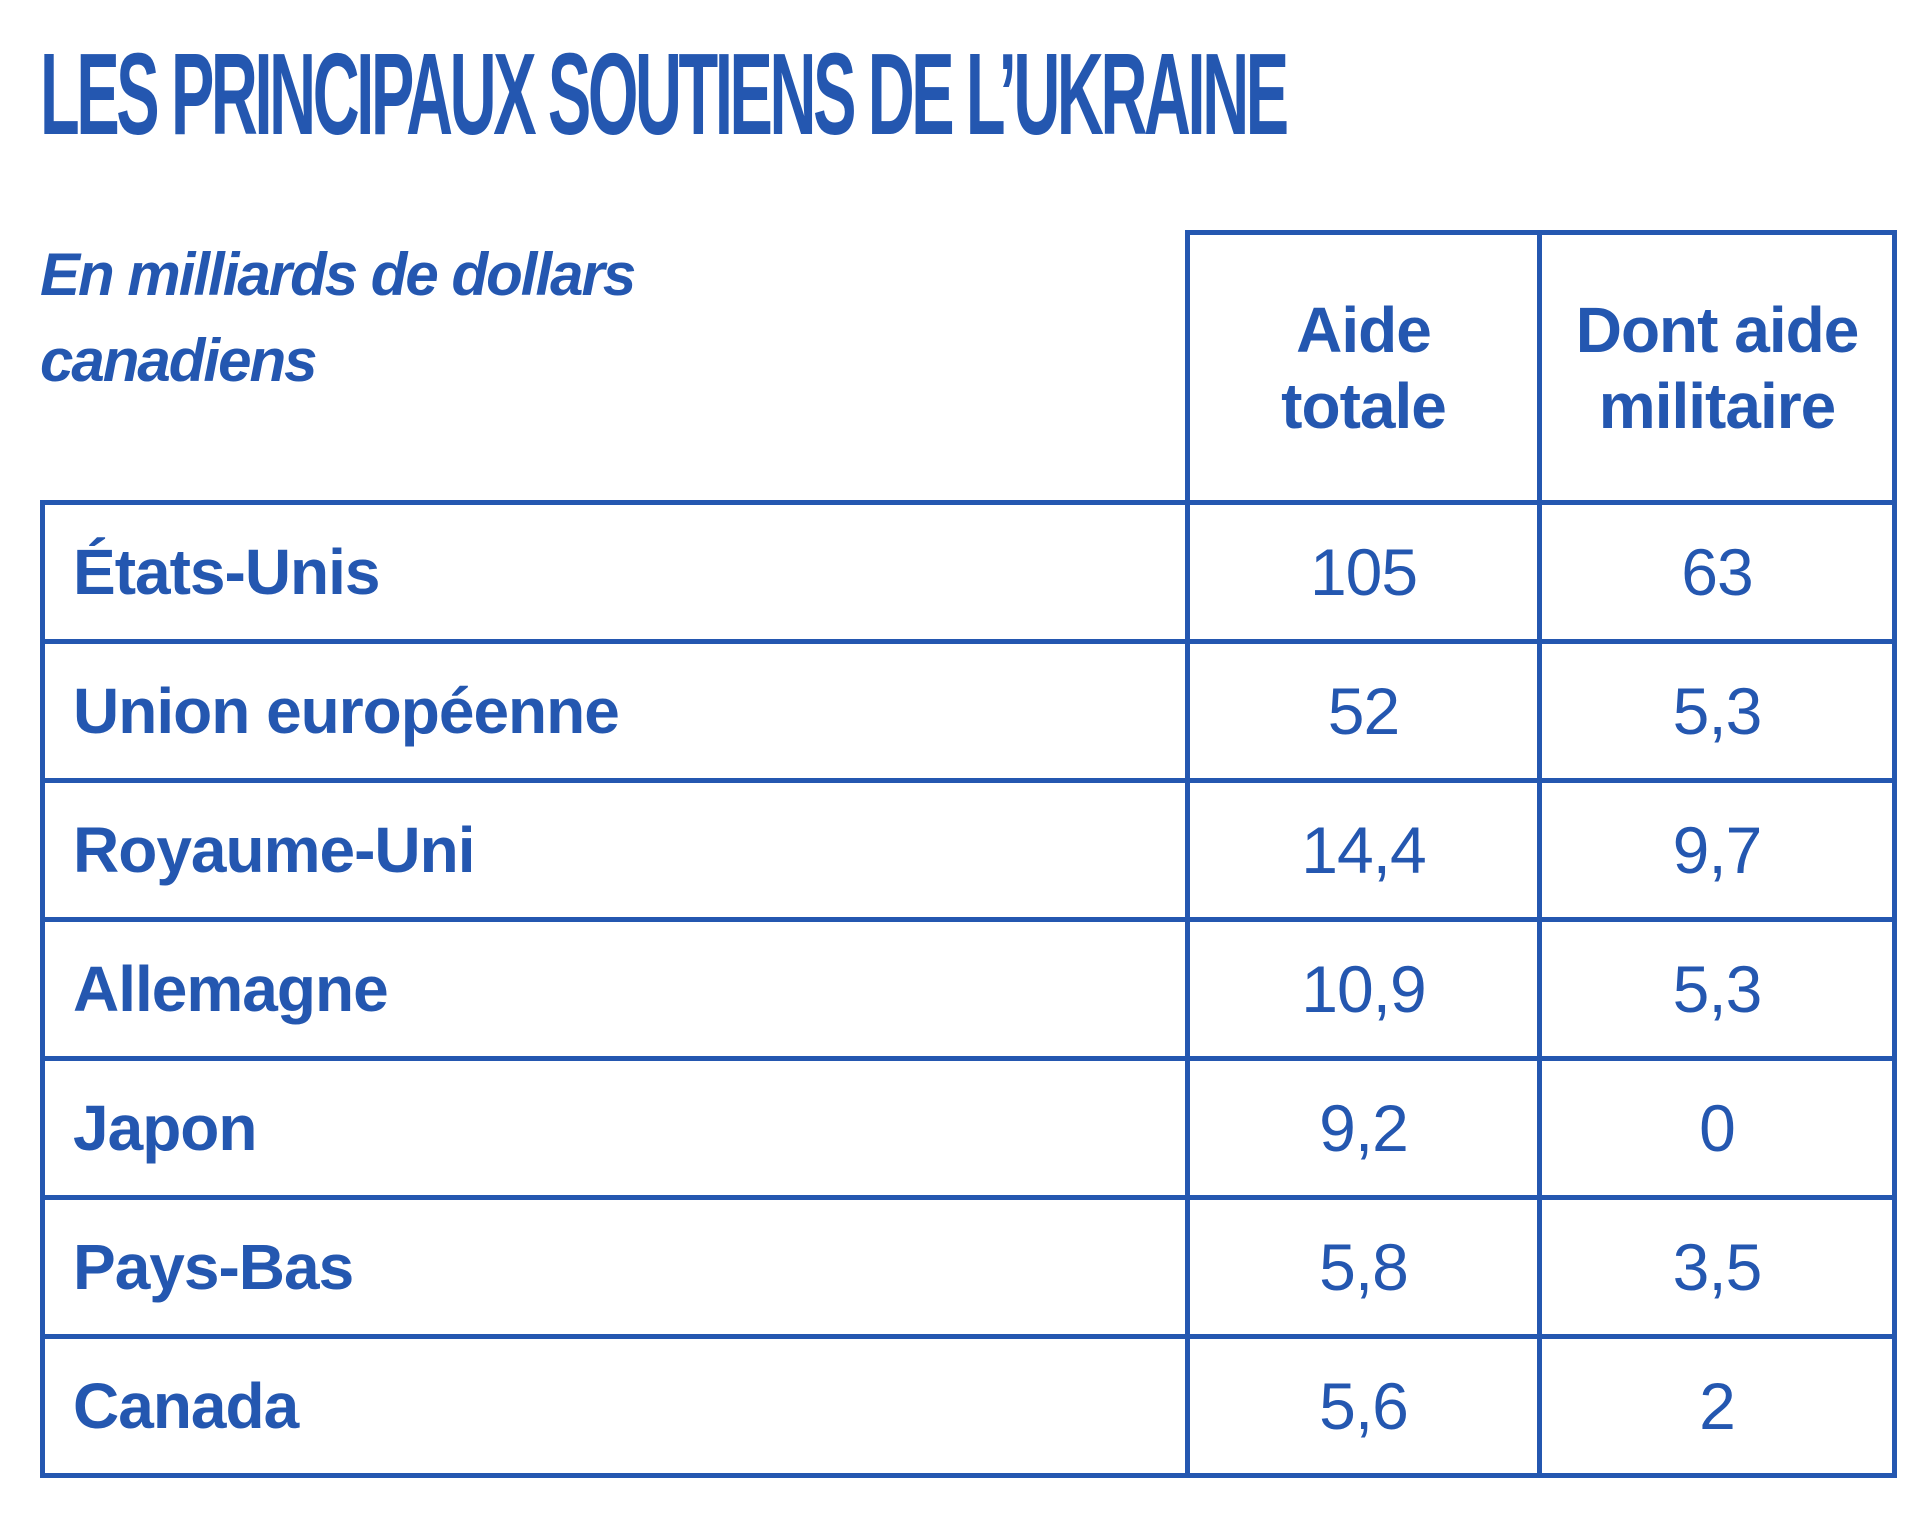 The height and width of the screenshot is (1521, 1920). I want to click on row-country: Allemagne, so click(615, 989).